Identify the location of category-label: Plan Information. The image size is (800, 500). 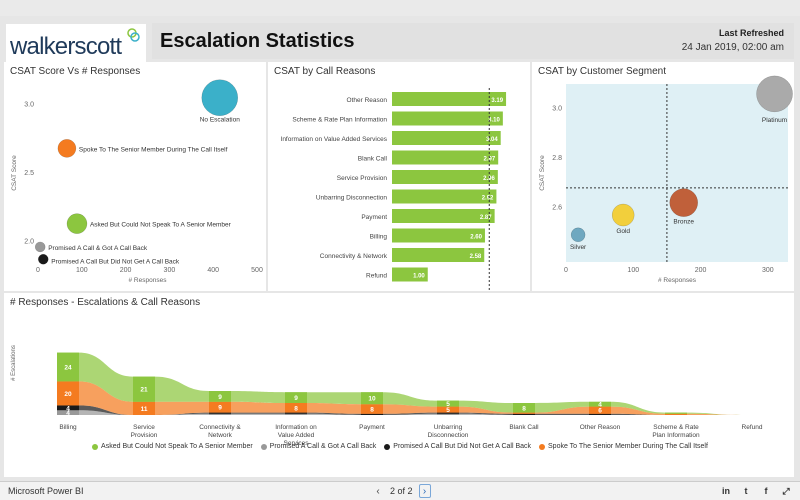
(676, 435).